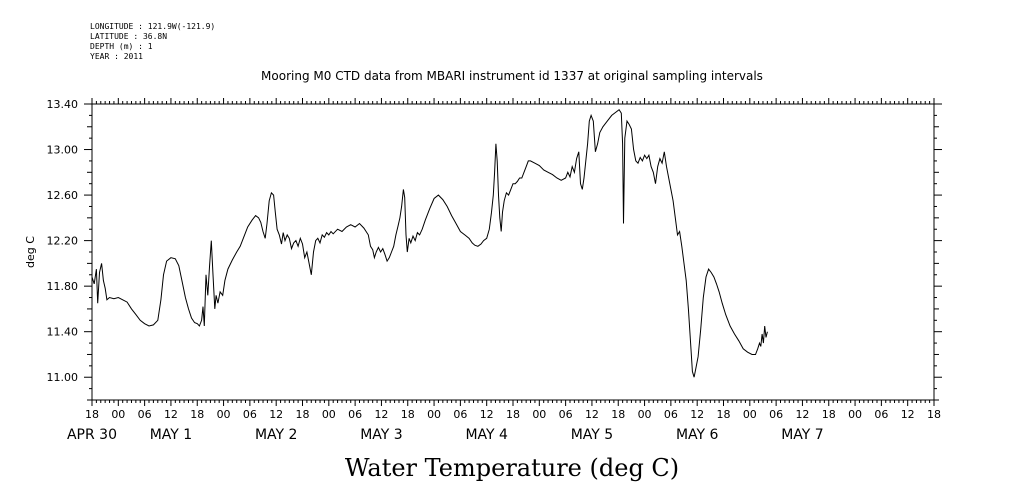 This screenshot has height=504, width=1009. What do you see at coordinates (697, 435) in the screenshot?
I see `day-label: MAY 6` at bounding box center [697, 435].